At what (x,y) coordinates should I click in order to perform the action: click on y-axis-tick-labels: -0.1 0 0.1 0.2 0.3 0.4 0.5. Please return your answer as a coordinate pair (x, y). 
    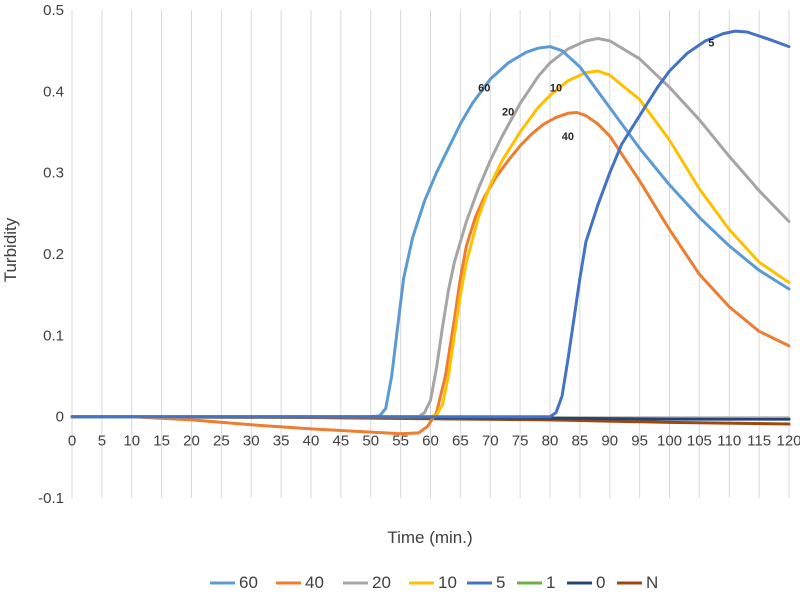
    Looking at the image, I should click on (51, 254).